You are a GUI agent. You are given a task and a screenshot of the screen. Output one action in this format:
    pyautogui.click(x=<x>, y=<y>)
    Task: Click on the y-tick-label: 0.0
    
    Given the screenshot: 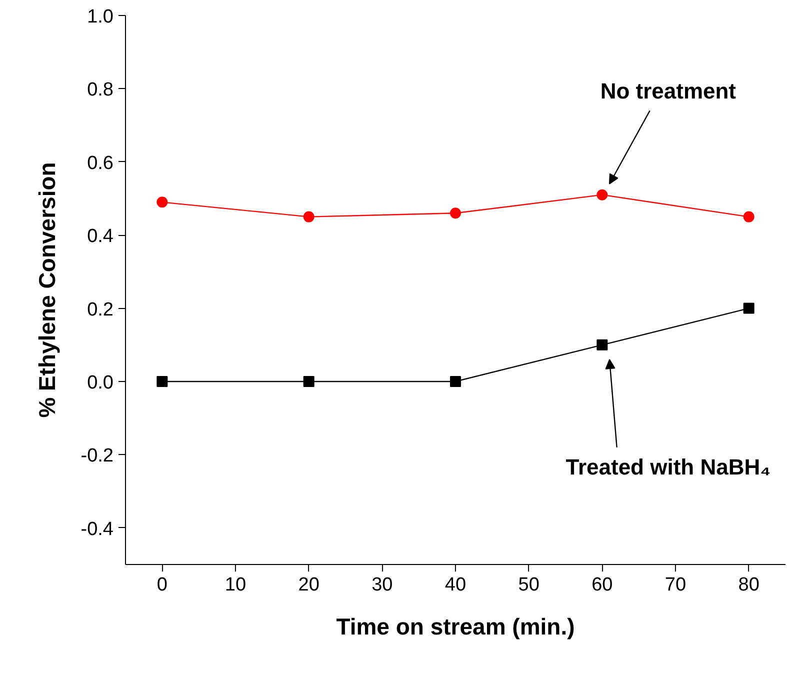 What is the action you would take?
    pyautogui.click(x=100, y=383)
    